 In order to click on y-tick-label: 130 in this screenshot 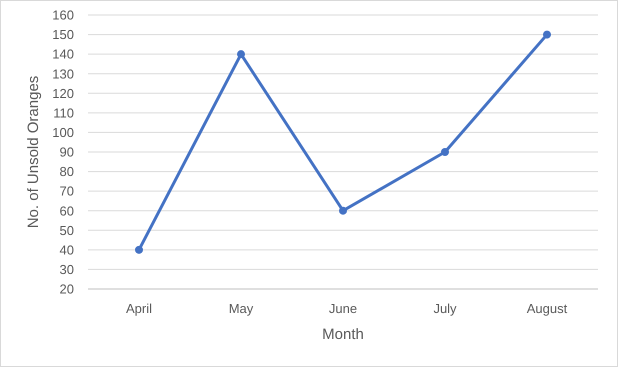, I will do `click(63, 74)`.